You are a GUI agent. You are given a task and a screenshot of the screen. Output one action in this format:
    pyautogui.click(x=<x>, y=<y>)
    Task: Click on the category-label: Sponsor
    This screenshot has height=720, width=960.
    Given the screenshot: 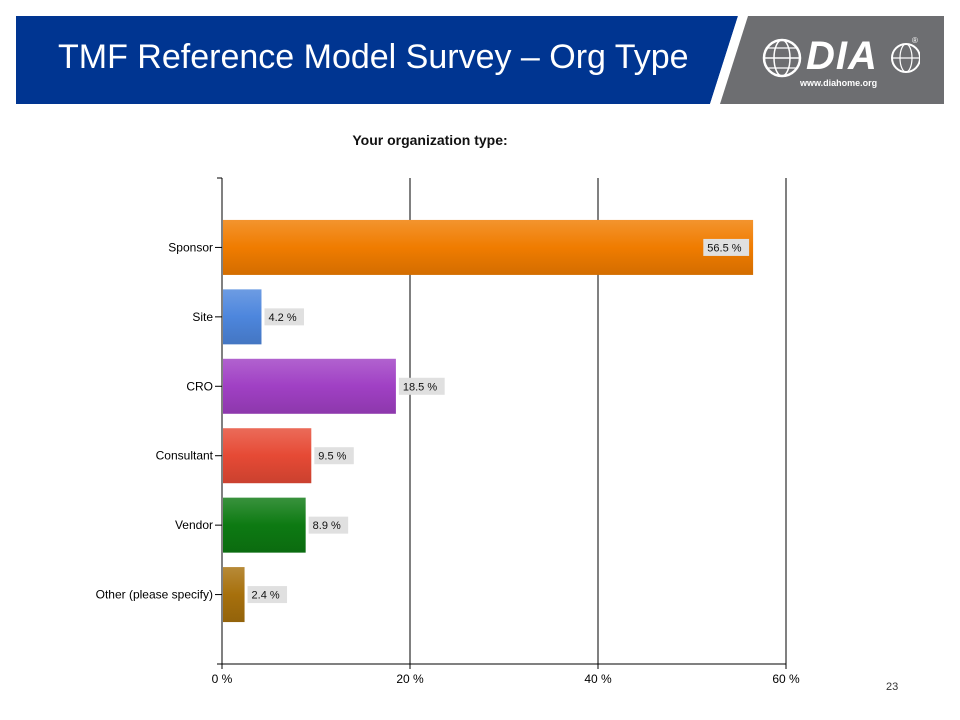 What is the action you would take?
    pyautogui.click(x=190, y=247)
    